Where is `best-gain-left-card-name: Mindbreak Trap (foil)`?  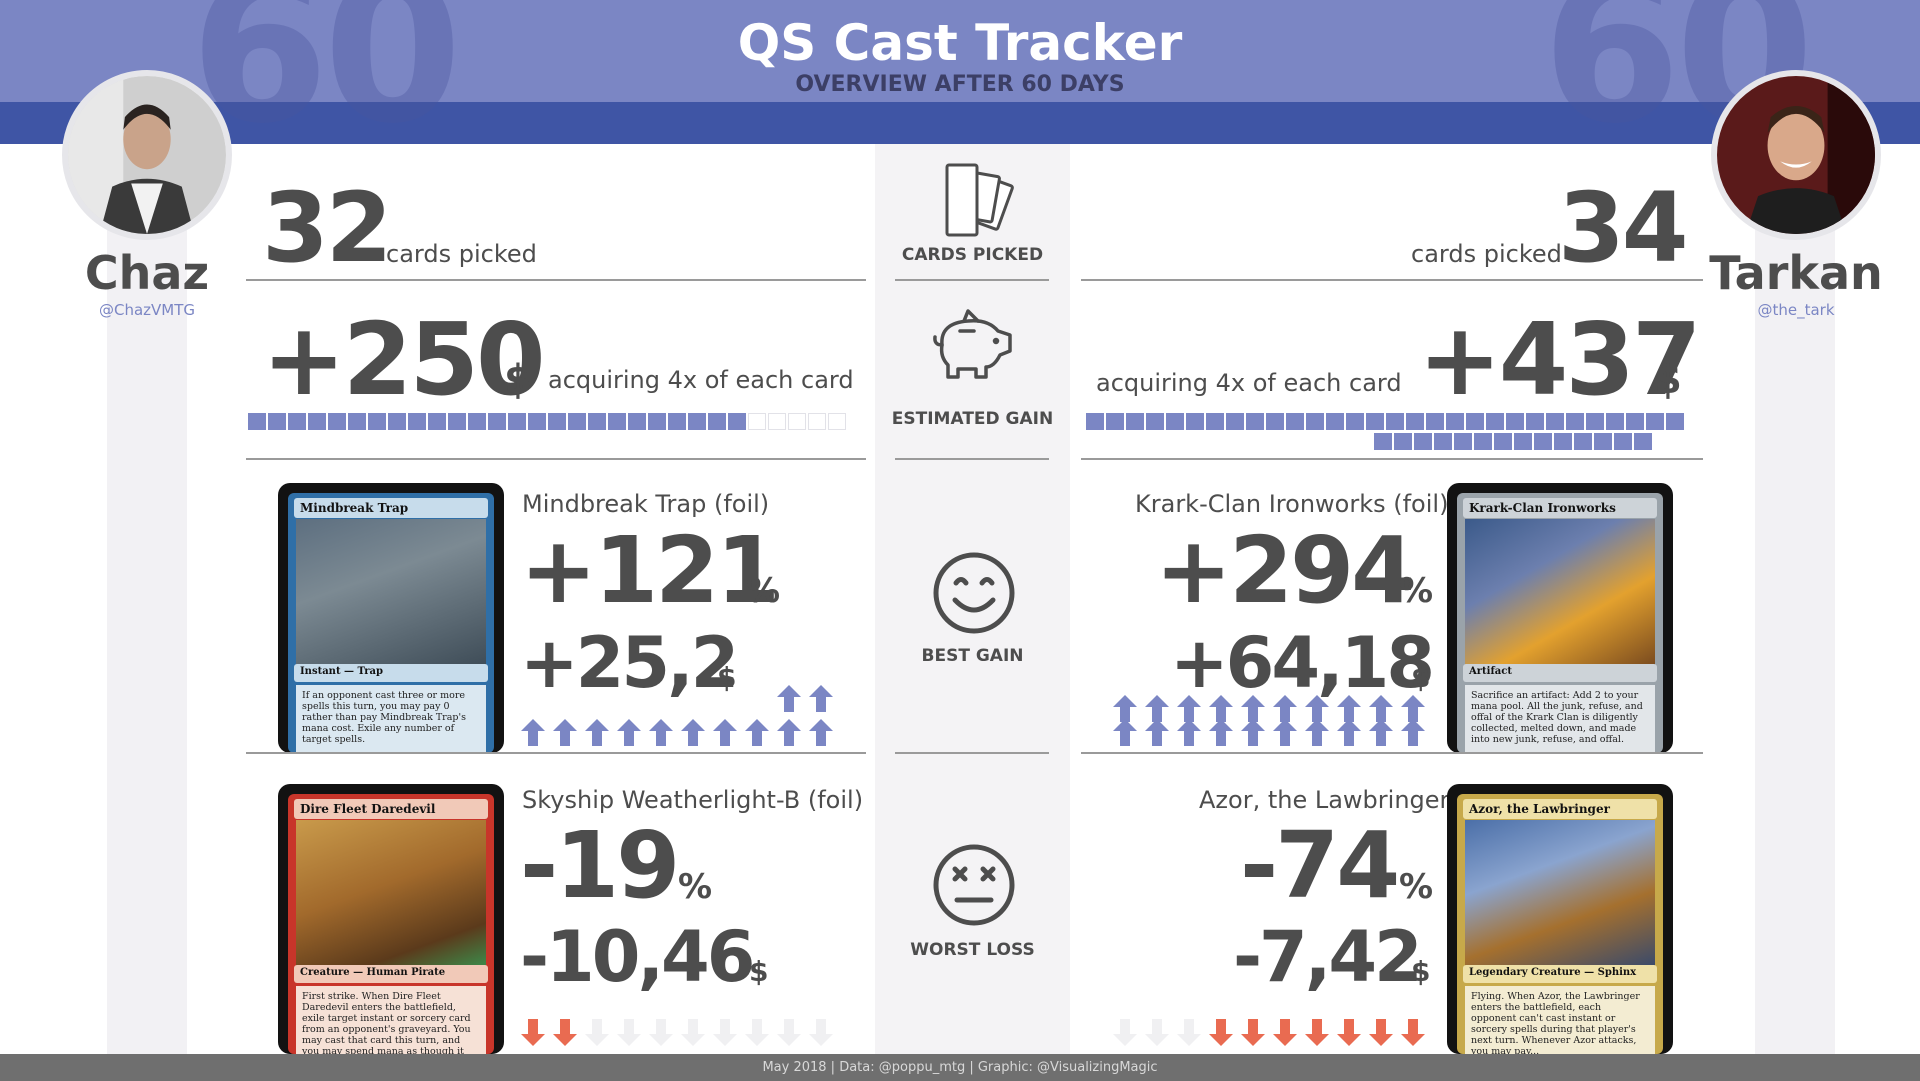
best-gain-left-card-name: Mindbreak Trap (foil) is located at coordinates (646, 504).